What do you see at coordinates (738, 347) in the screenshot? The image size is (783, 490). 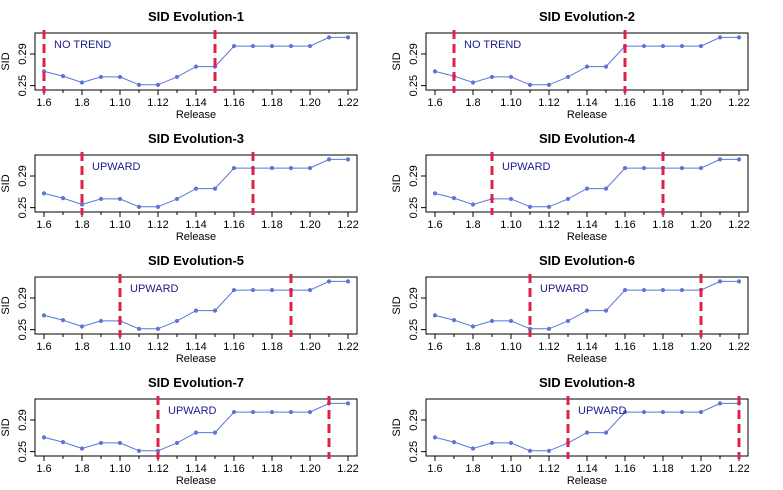 I see `x-tick-label: 1.22` at bounding box center [738, 347].